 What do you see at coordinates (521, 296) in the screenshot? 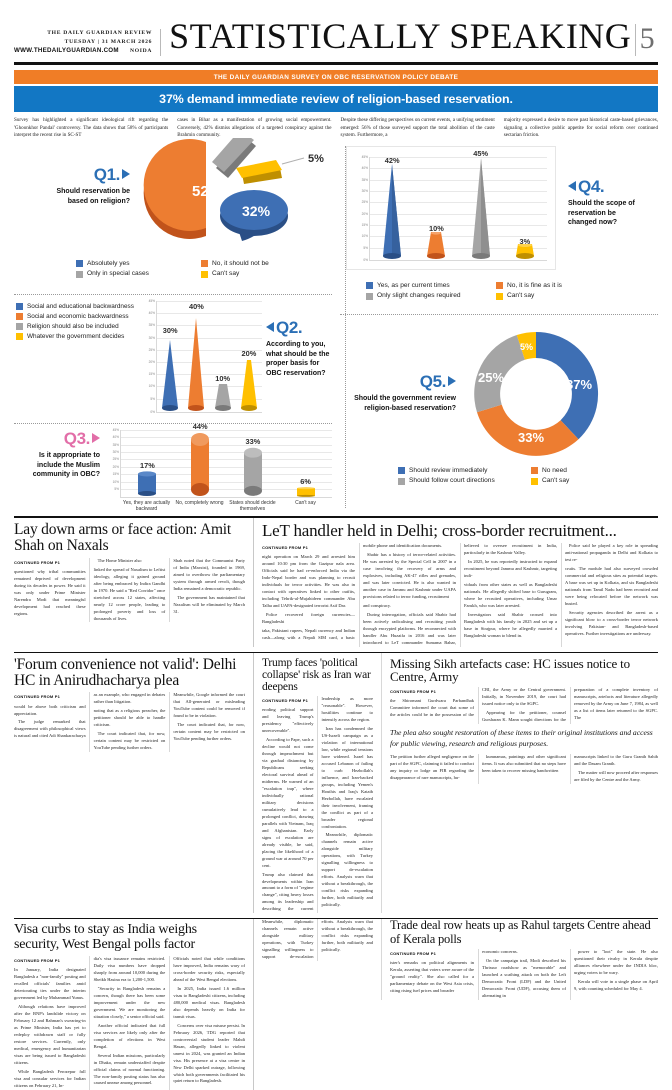
I see `q4-legend-label-3: Can't say` at bounding box center [521, 296].